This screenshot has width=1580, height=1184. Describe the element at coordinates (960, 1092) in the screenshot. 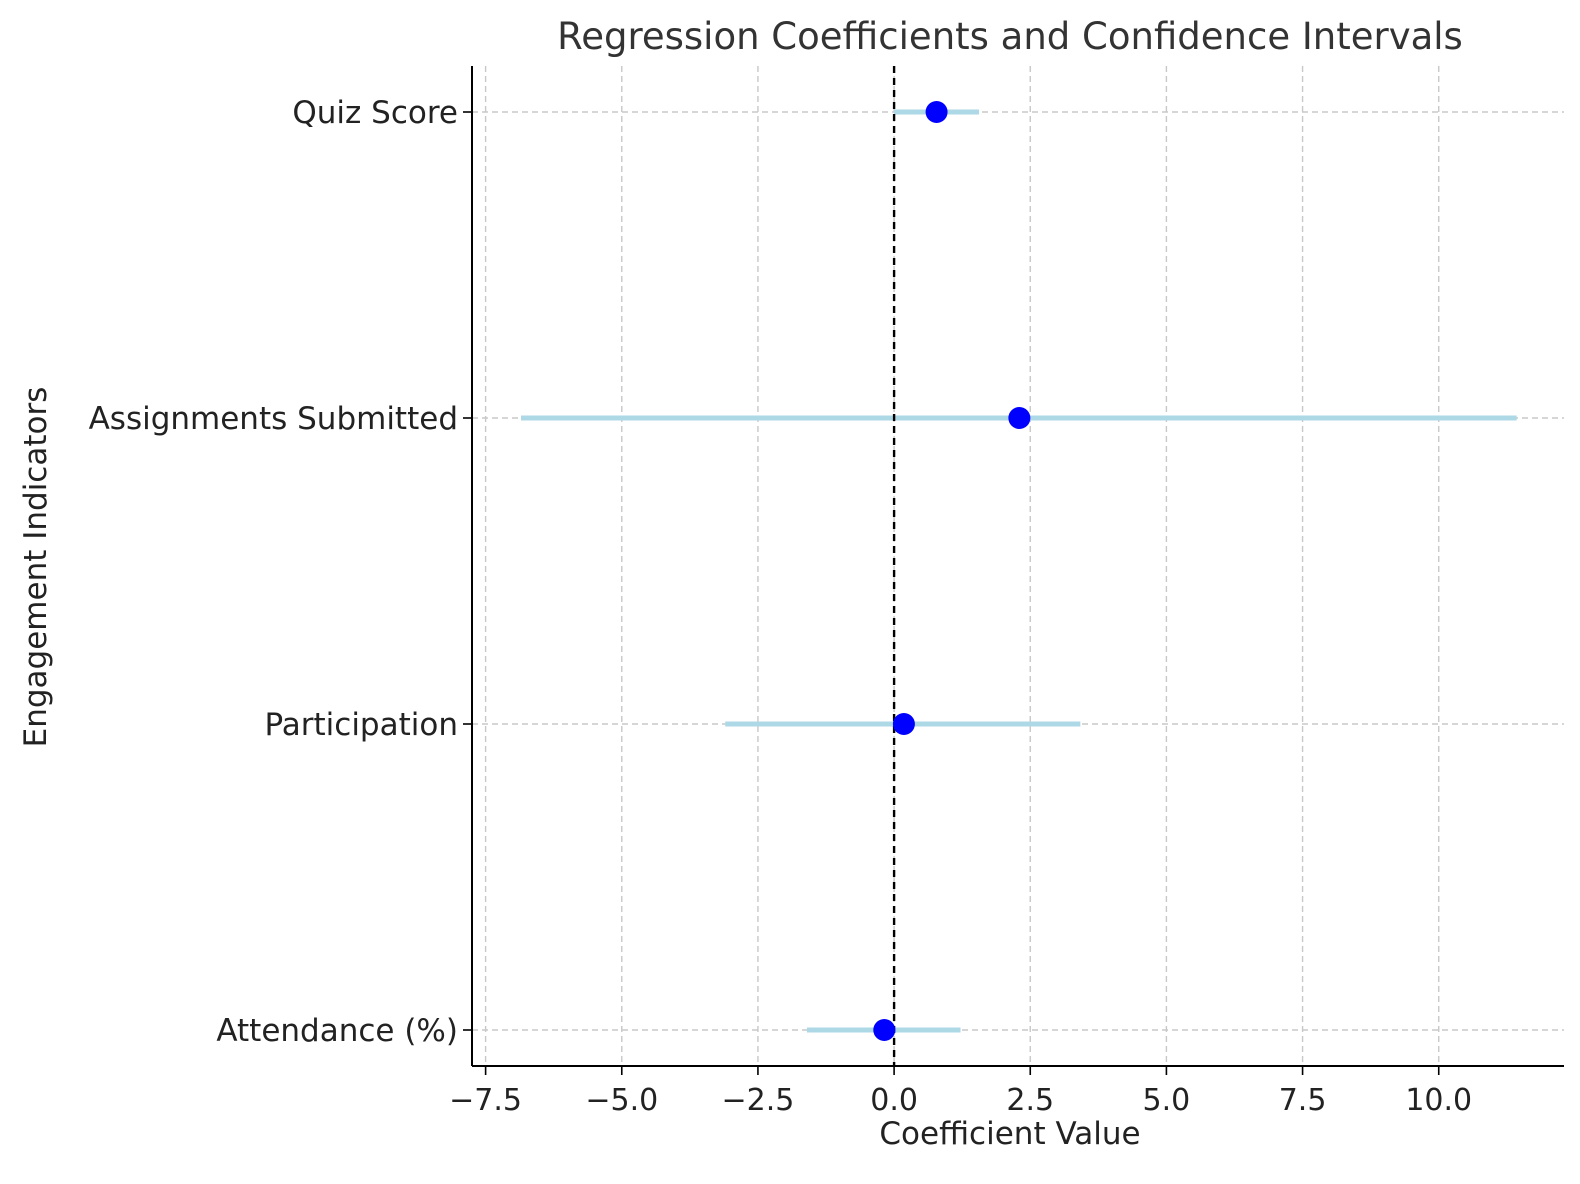

I see `x-axis-ticks: −7.5 −5.0 −2.5 0.0 2.5 5.0 7.5 10.0` at that location.